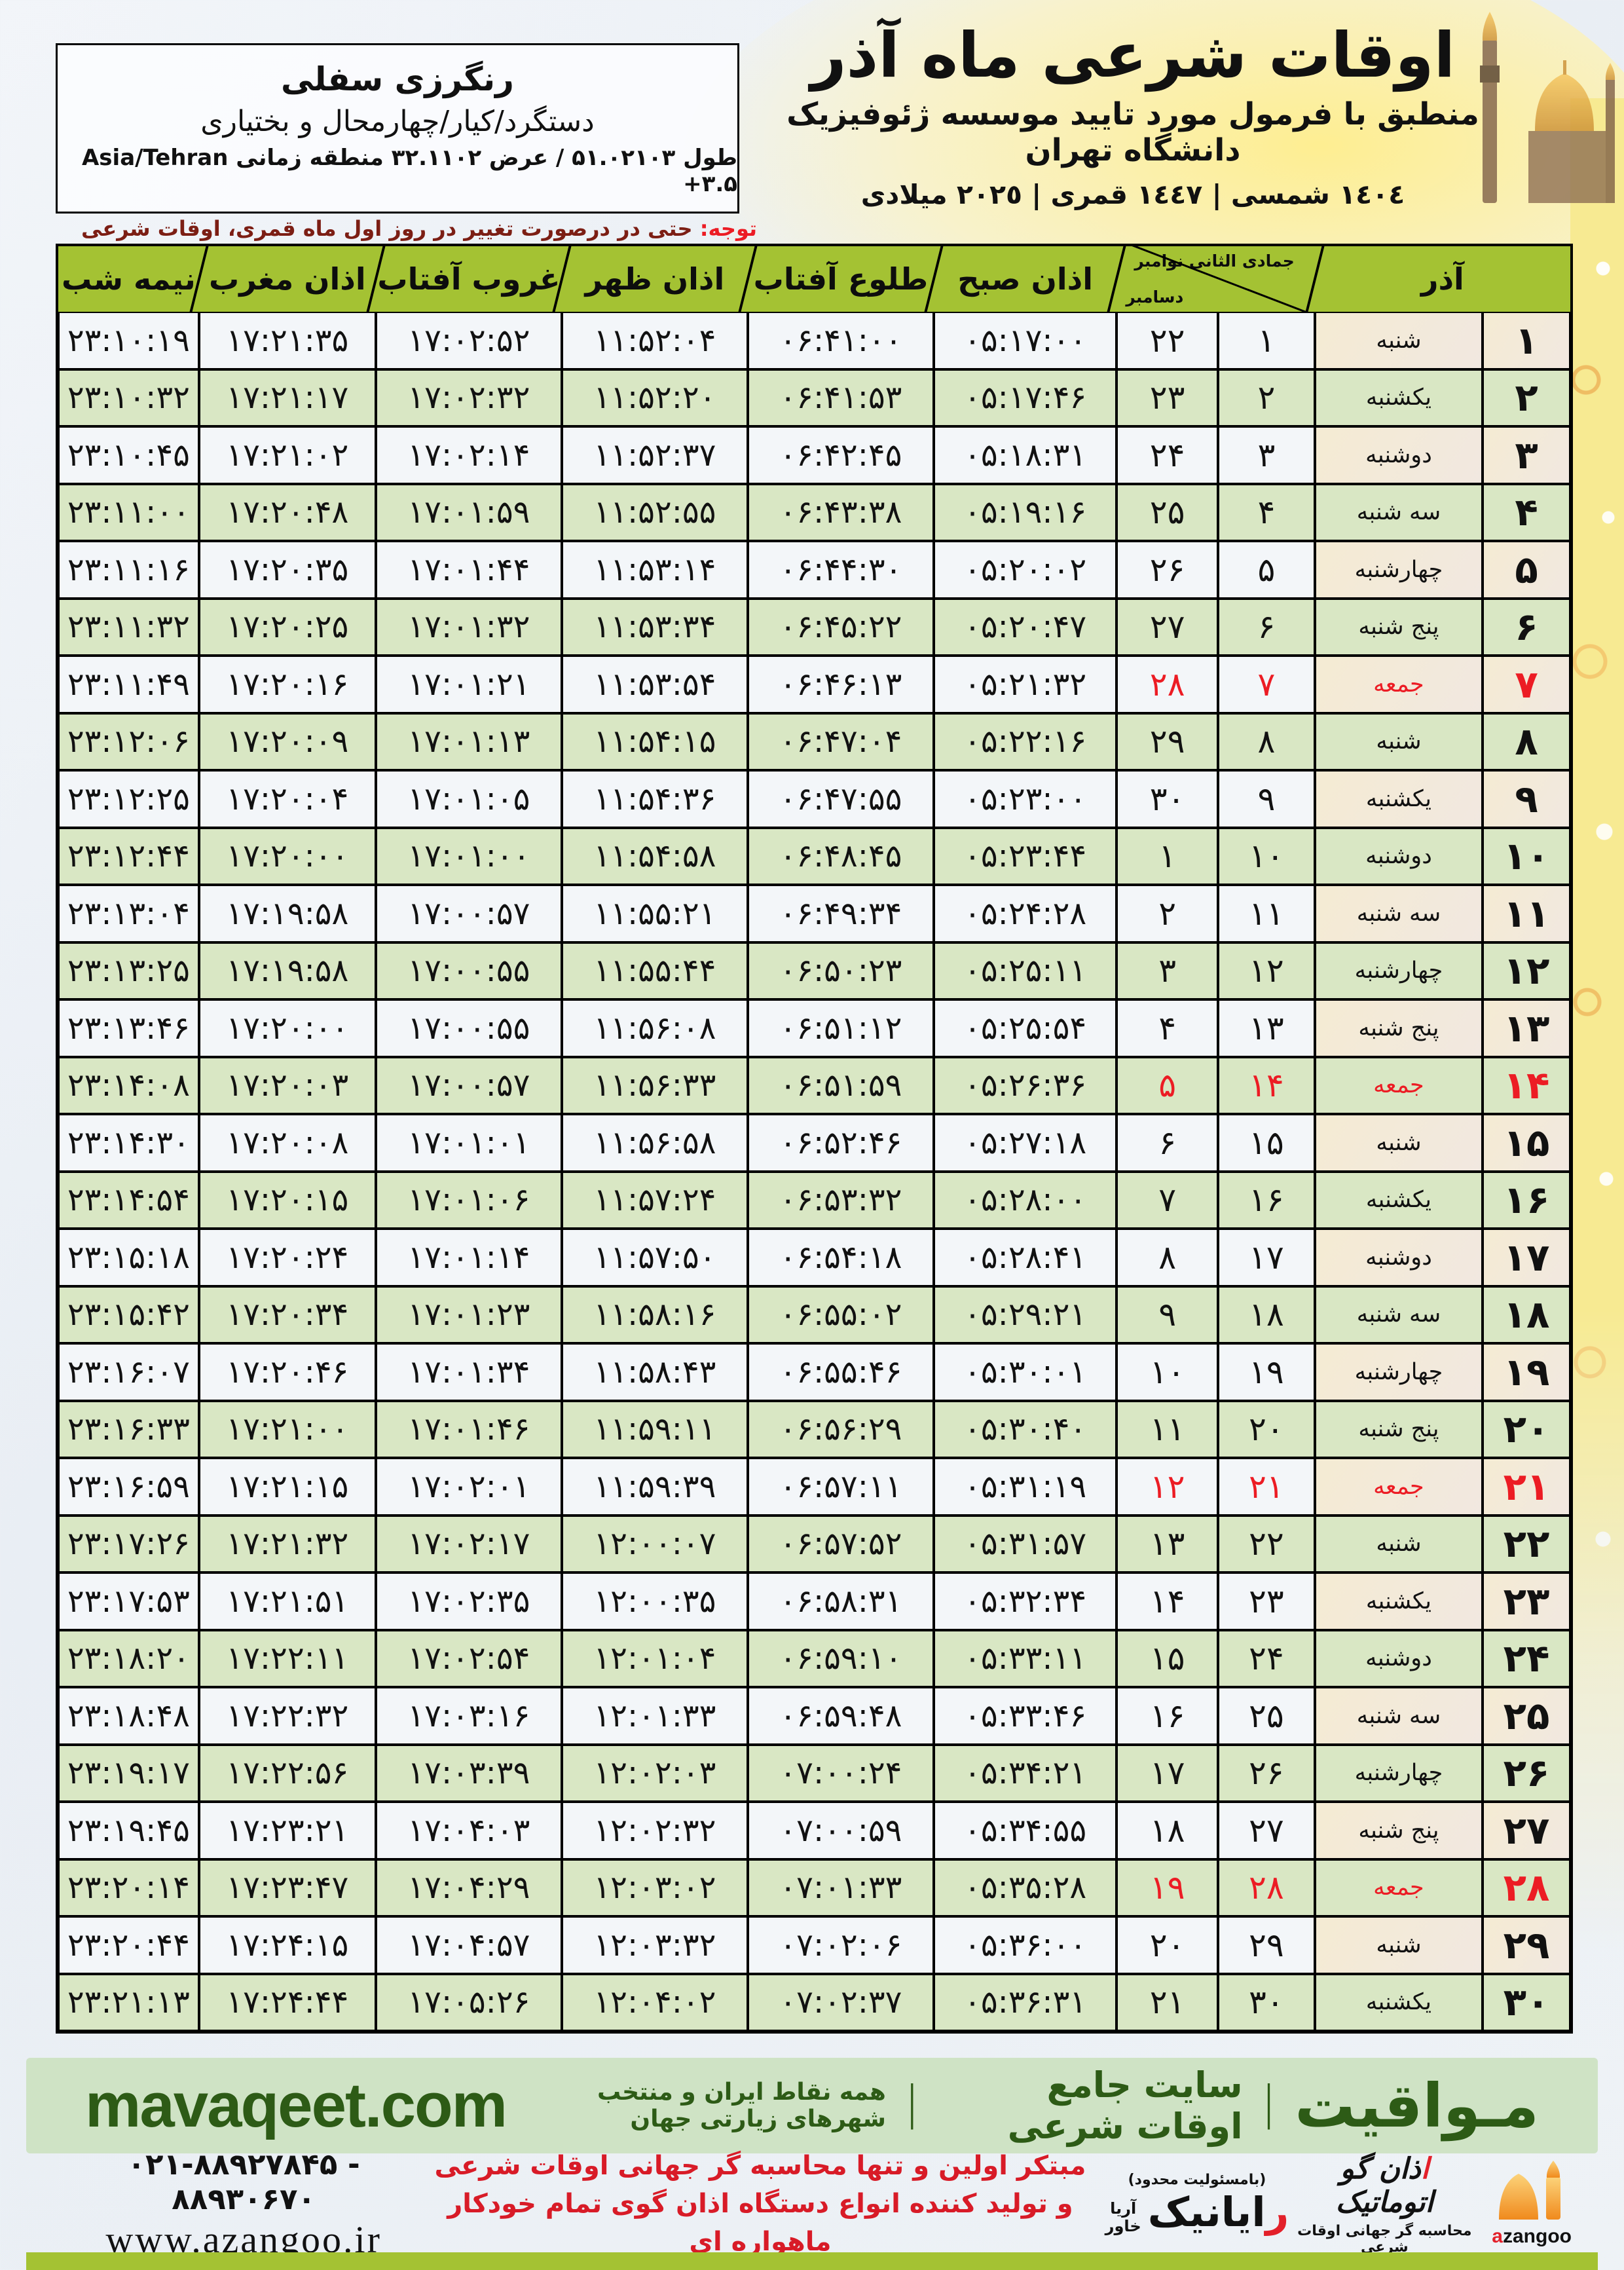 The width and height of the screenshot is (1624, 2270). Describe the element at coordinates (1025, 1945) in the screenshot. I see `fajr-adhan-time: ۰۵:۳۶:۰۰` at that location.